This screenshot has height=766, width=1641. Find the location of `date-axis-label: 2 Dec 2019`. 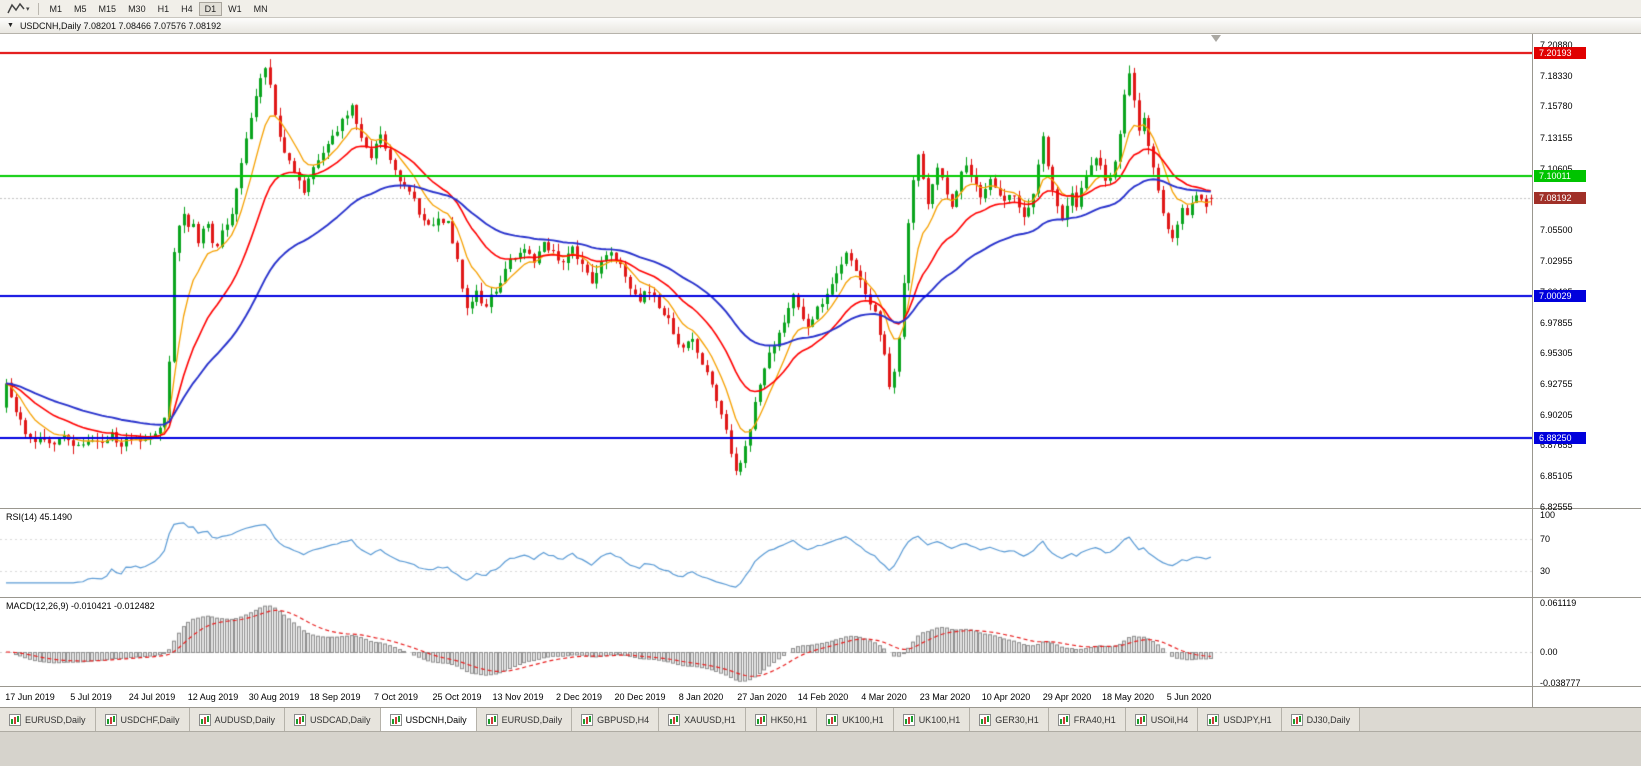

date-axis-label: 2 Dec 2019 is located at coordinates (579, 697).